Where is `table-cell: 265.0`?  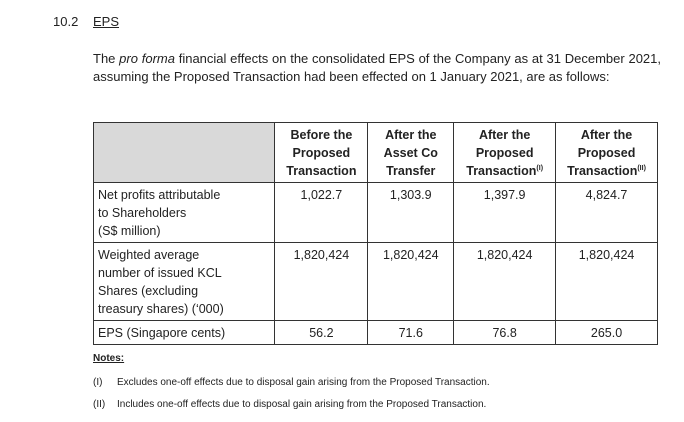 table-cell: 265.0 is located at coordinates (606, 332).